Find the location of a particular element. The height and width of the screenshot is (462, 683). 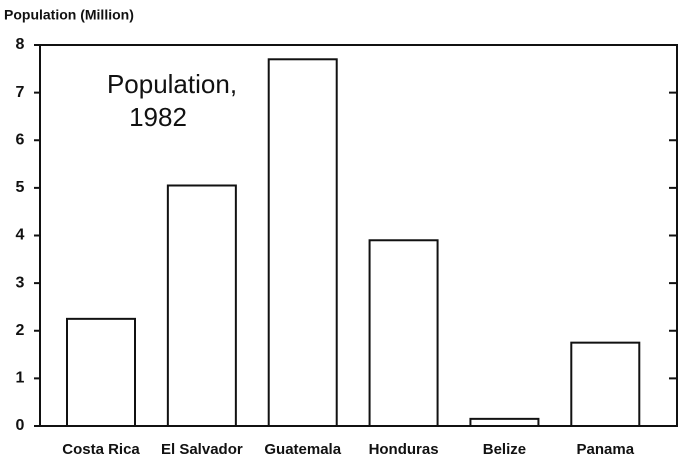

y-tick-label: 5 is located at coordinates (20, 187).